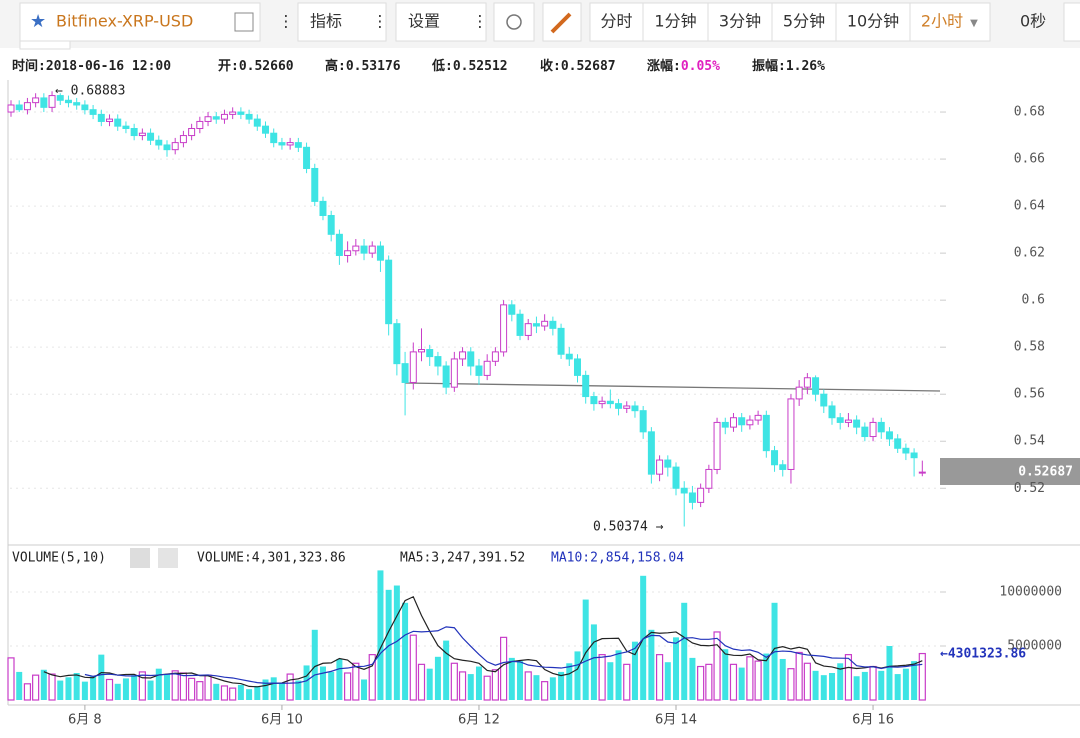 This screenshot has height=738, width=1080. Describe the element at coordinates (244, 22) in the screenshot. I see `popout-icon` at that location.